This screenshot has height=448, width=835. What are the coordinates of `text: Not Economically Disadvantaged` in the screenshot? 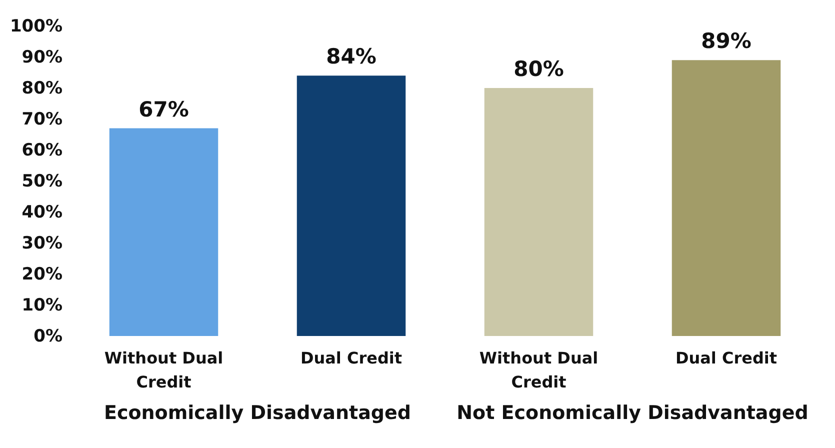 It's located at (633, 413).